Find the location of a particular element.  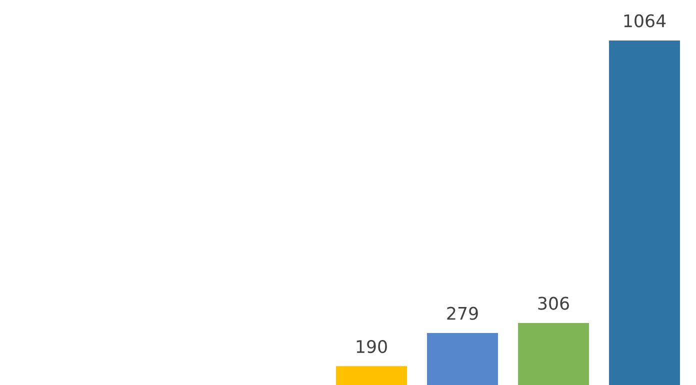

data-label: 190 is located at coordinates (371, 347).